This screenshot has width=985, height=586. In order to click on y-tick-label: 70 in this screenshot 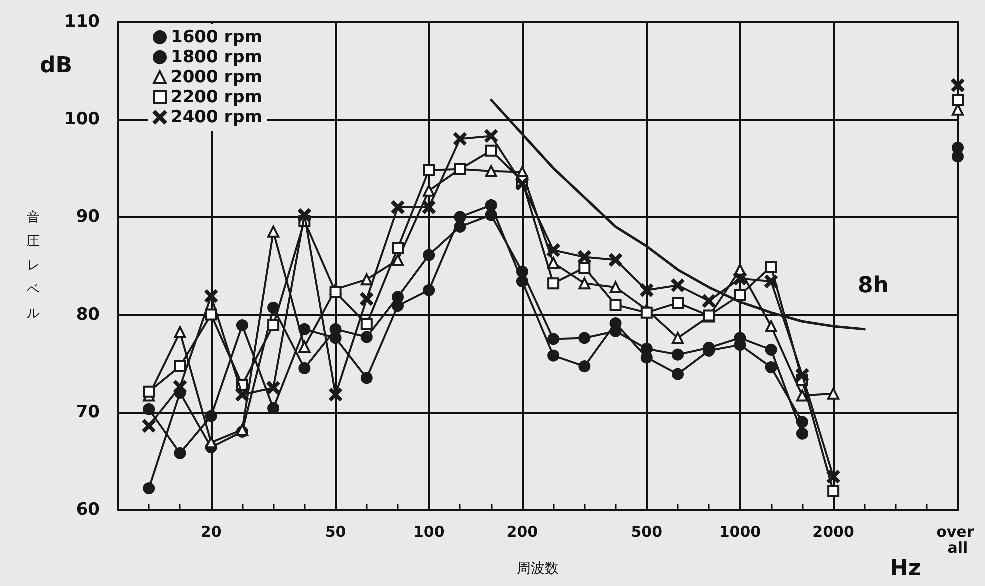, I will do `click(88, 412)`.